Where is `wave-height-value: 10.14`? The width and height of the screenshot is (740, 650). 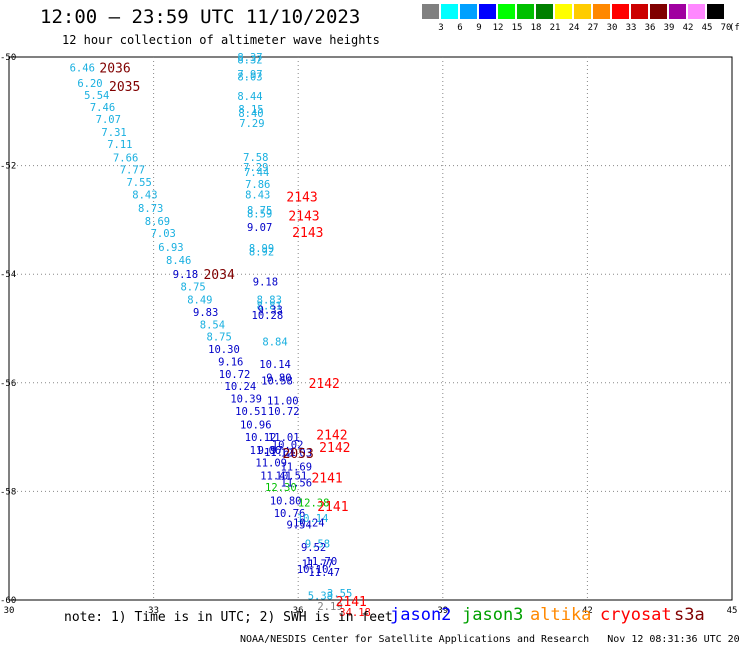 wave-height-value: 10.14 is located at coordinates (275, 365).